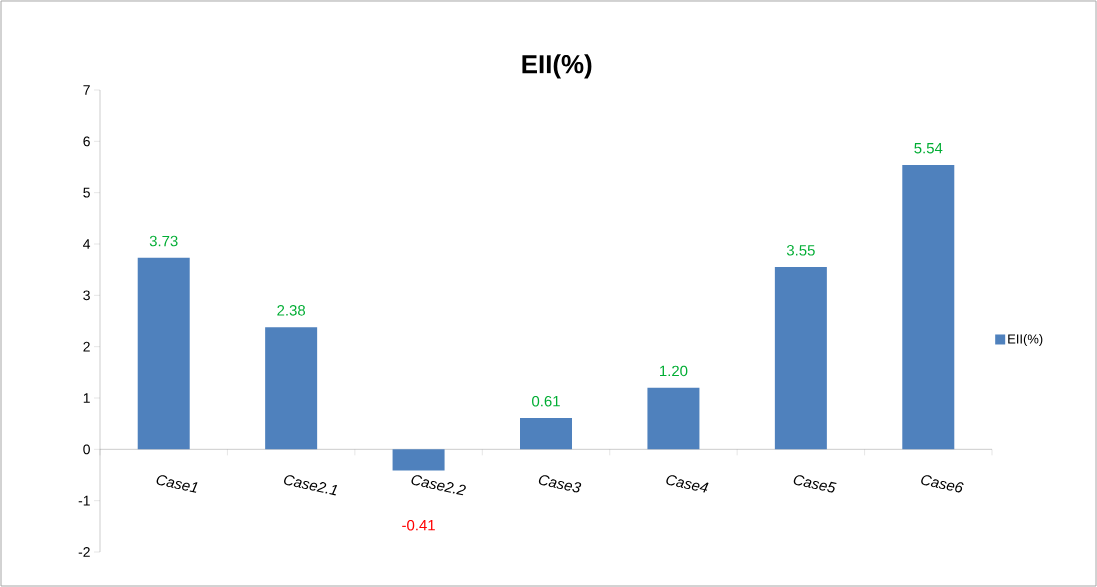  What do you see at coordinates (1025, 340) in the screenshot?
I see `legend-label: EII(%)` at bounding box center [1025, 340].